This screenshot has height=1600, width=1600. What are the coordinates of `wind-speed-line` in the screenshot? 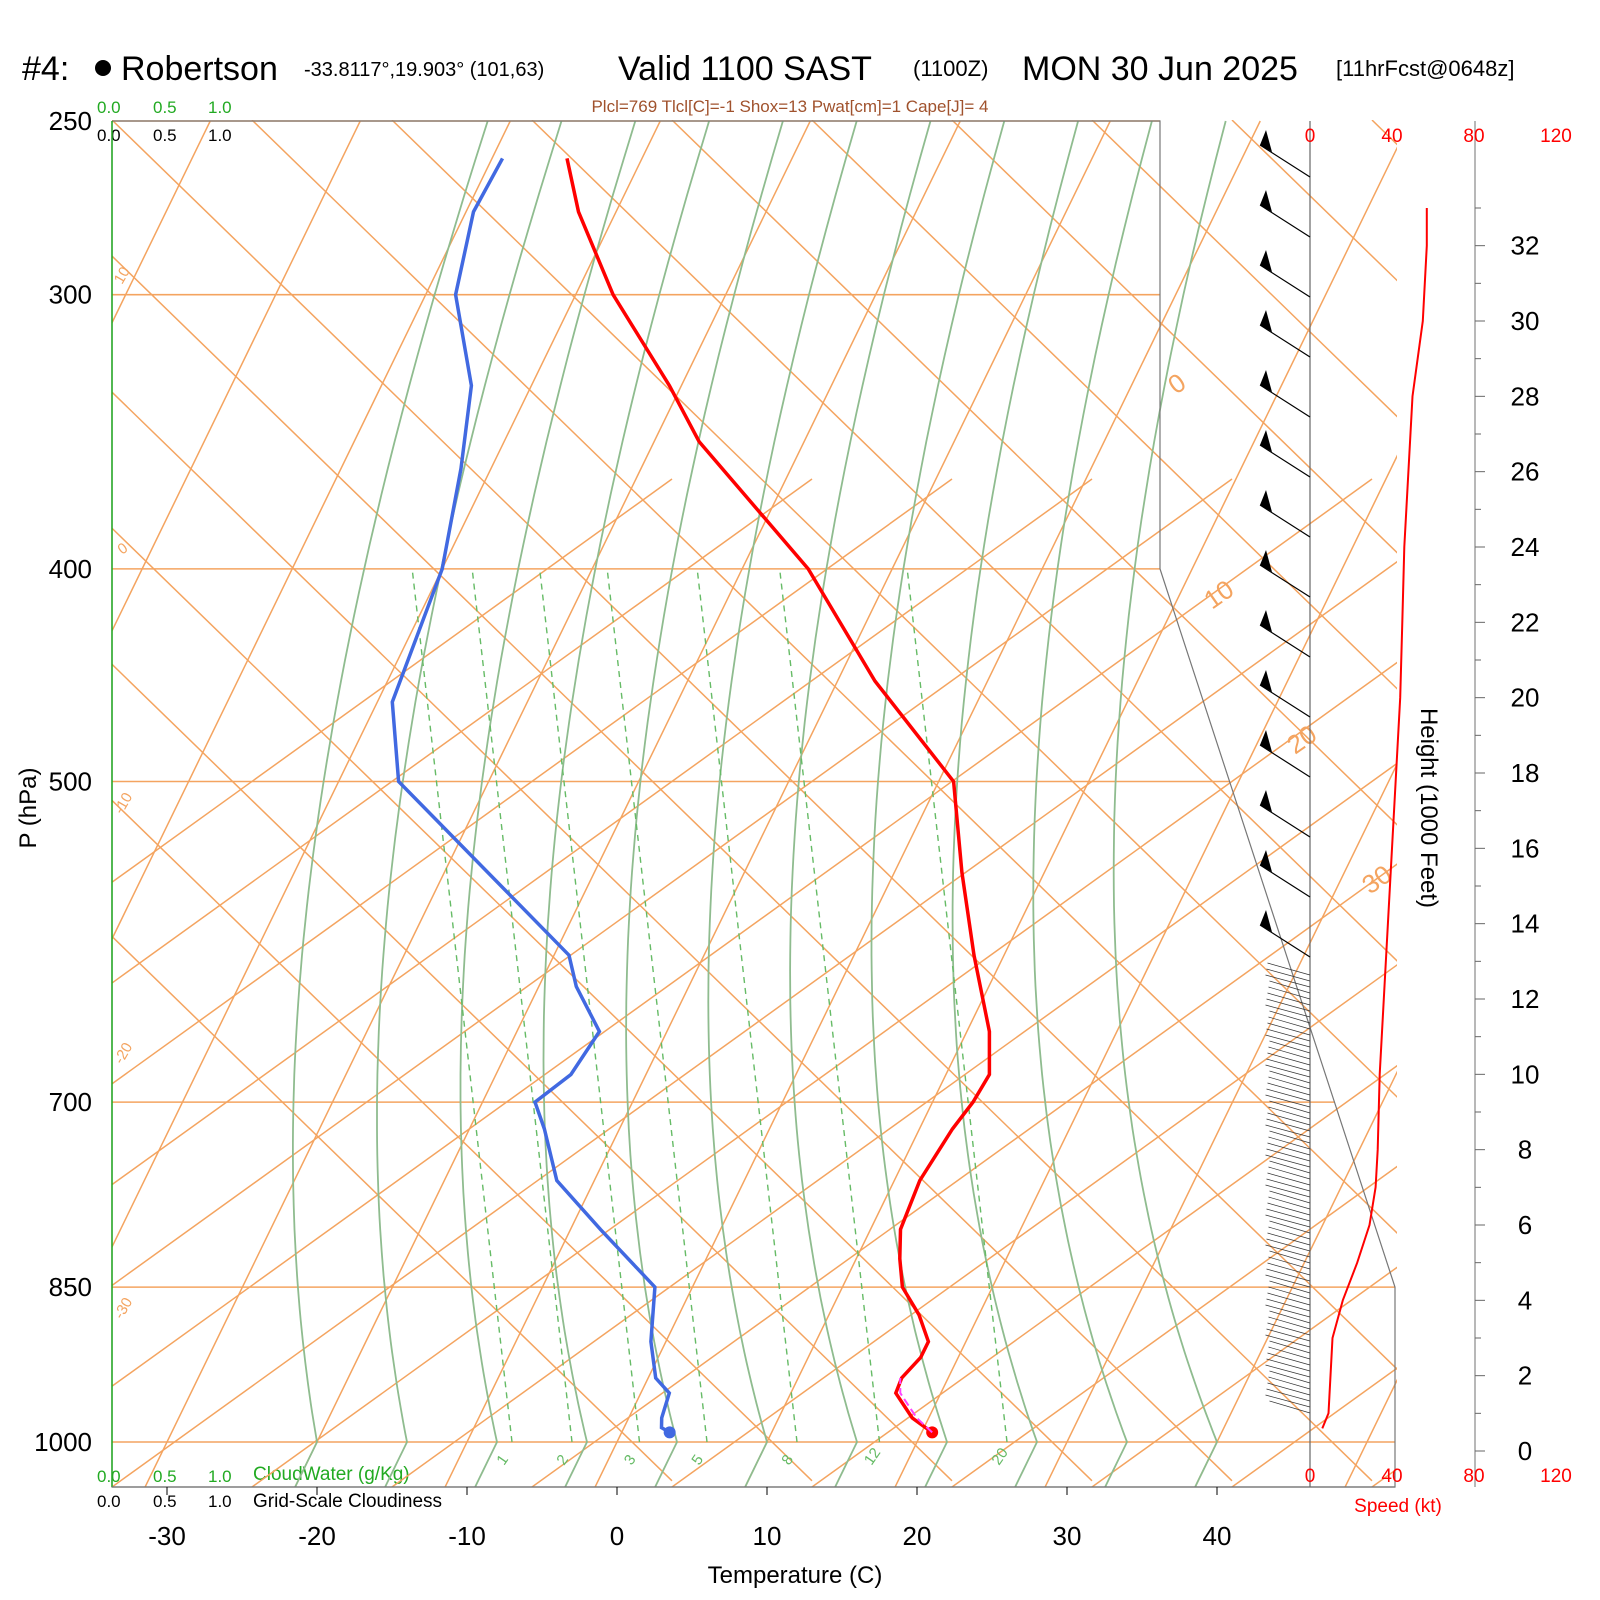 It's located at (1374, 818).